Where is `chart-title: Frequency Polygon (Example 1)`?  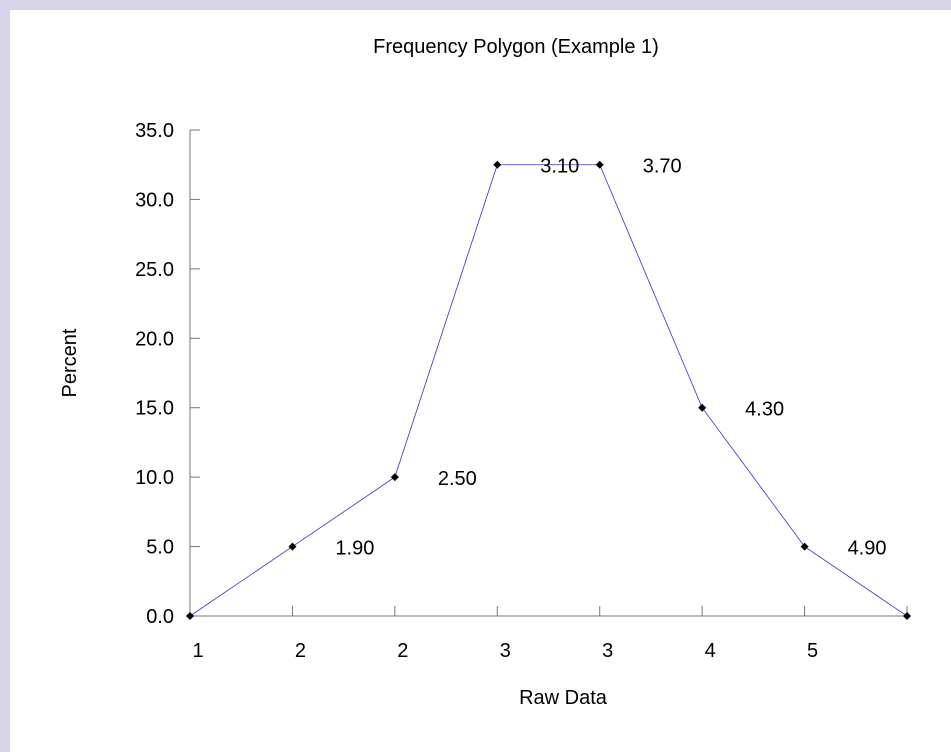
chart-title: Frequency Polygon (Example 1) is located at coordinates (516, 47).